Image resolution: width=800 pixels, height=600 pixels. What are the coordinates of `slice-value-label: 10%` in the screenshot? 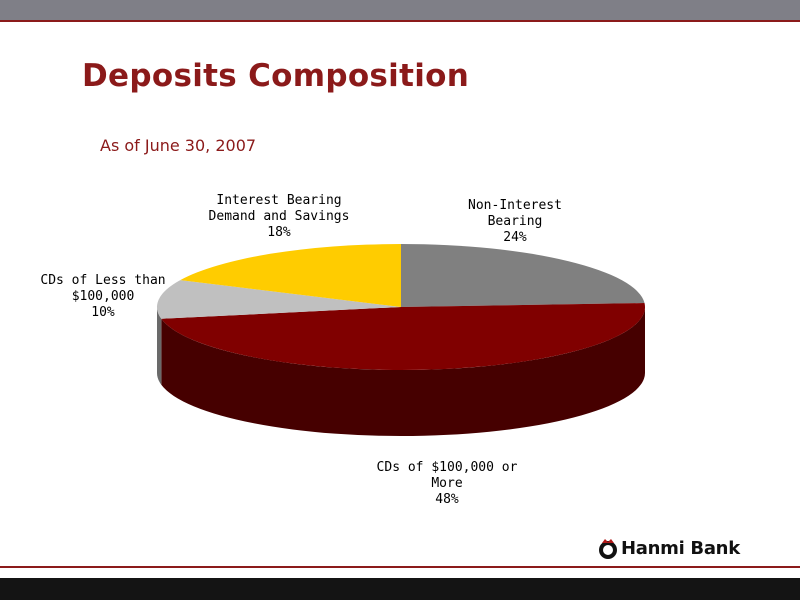 It's located at (103, 312).